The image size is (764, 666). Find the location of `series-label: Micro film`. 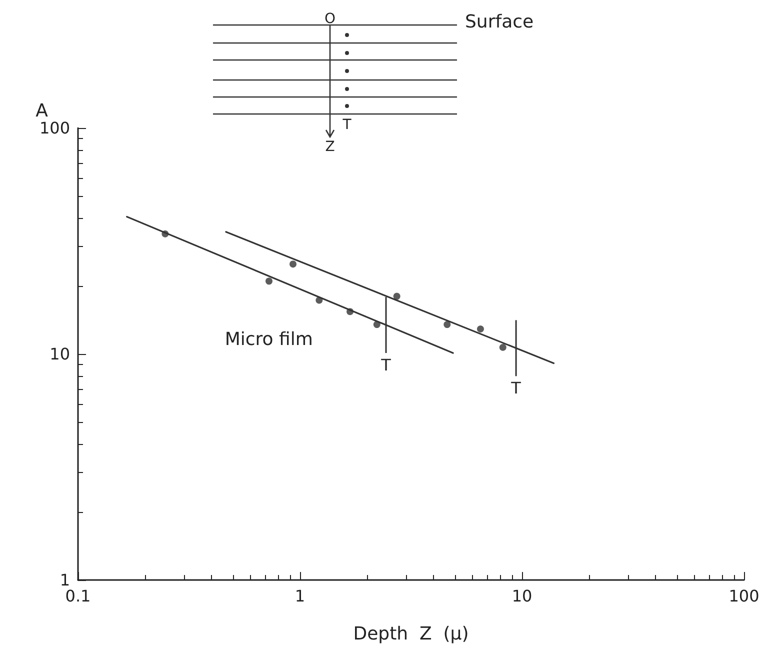

series-label: Micro film is located at coordinates (268, 339).